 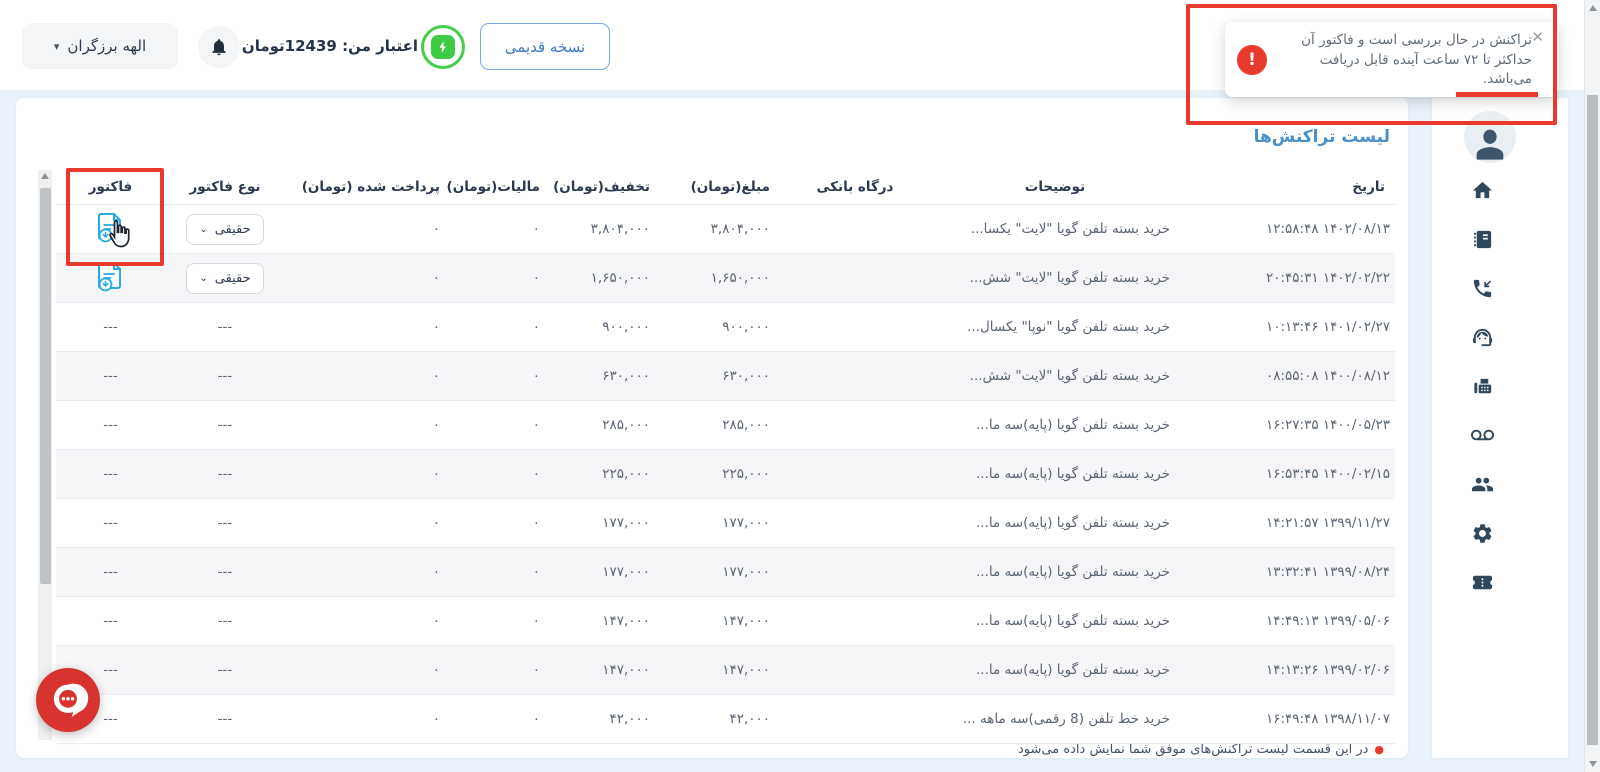 What do you see at coordinates (1490, 137) in the screenshot?
I see `avatar` at bounding box center [1490, 137].